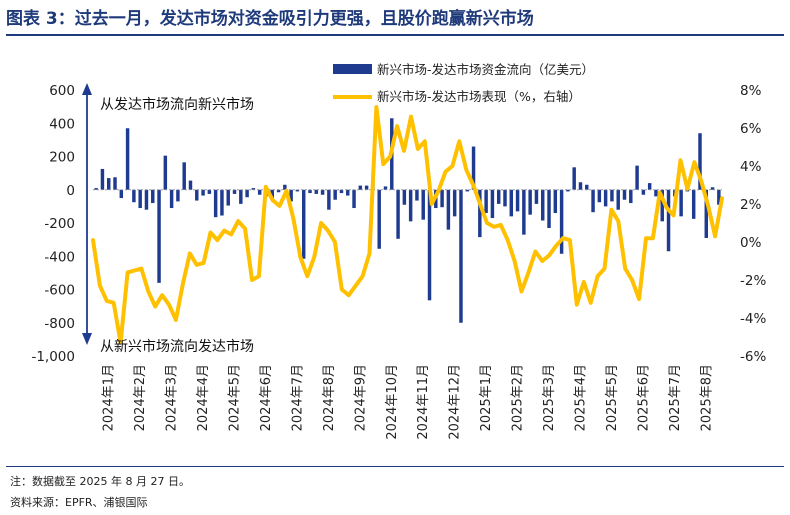  I want to click on left-tick-label: 400, so click(62, 124).